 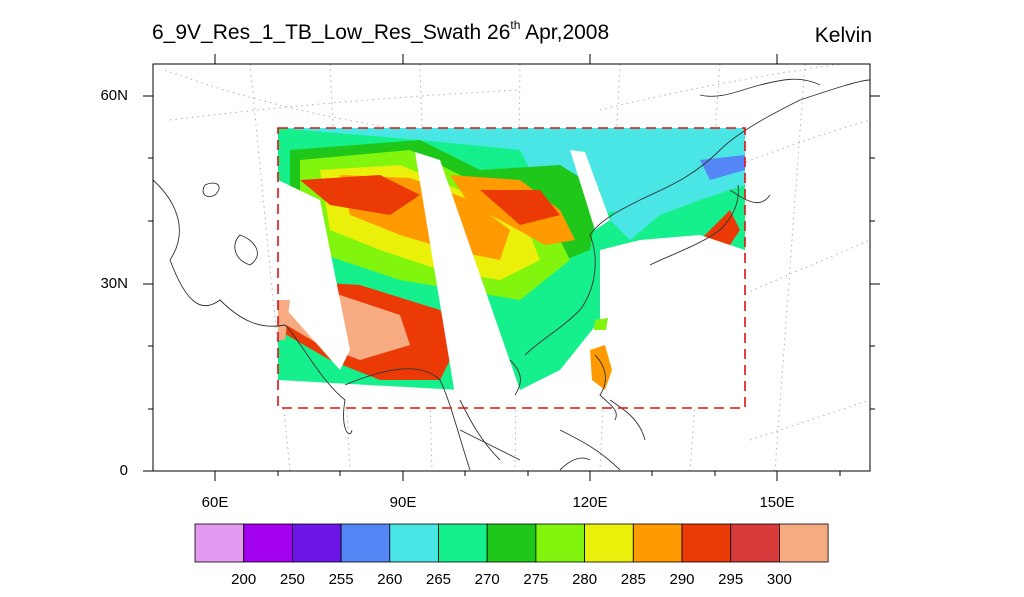 I want to click on colorbar-label: 255, so click(x=341, y=579).